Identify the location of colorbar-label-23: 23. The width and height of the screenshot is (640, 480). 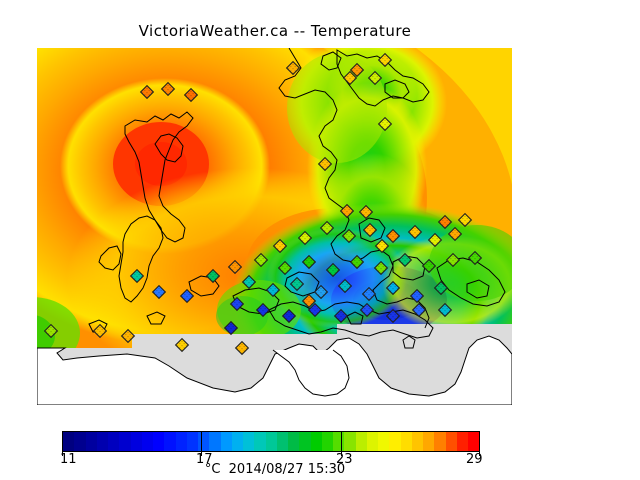
(344, 459).